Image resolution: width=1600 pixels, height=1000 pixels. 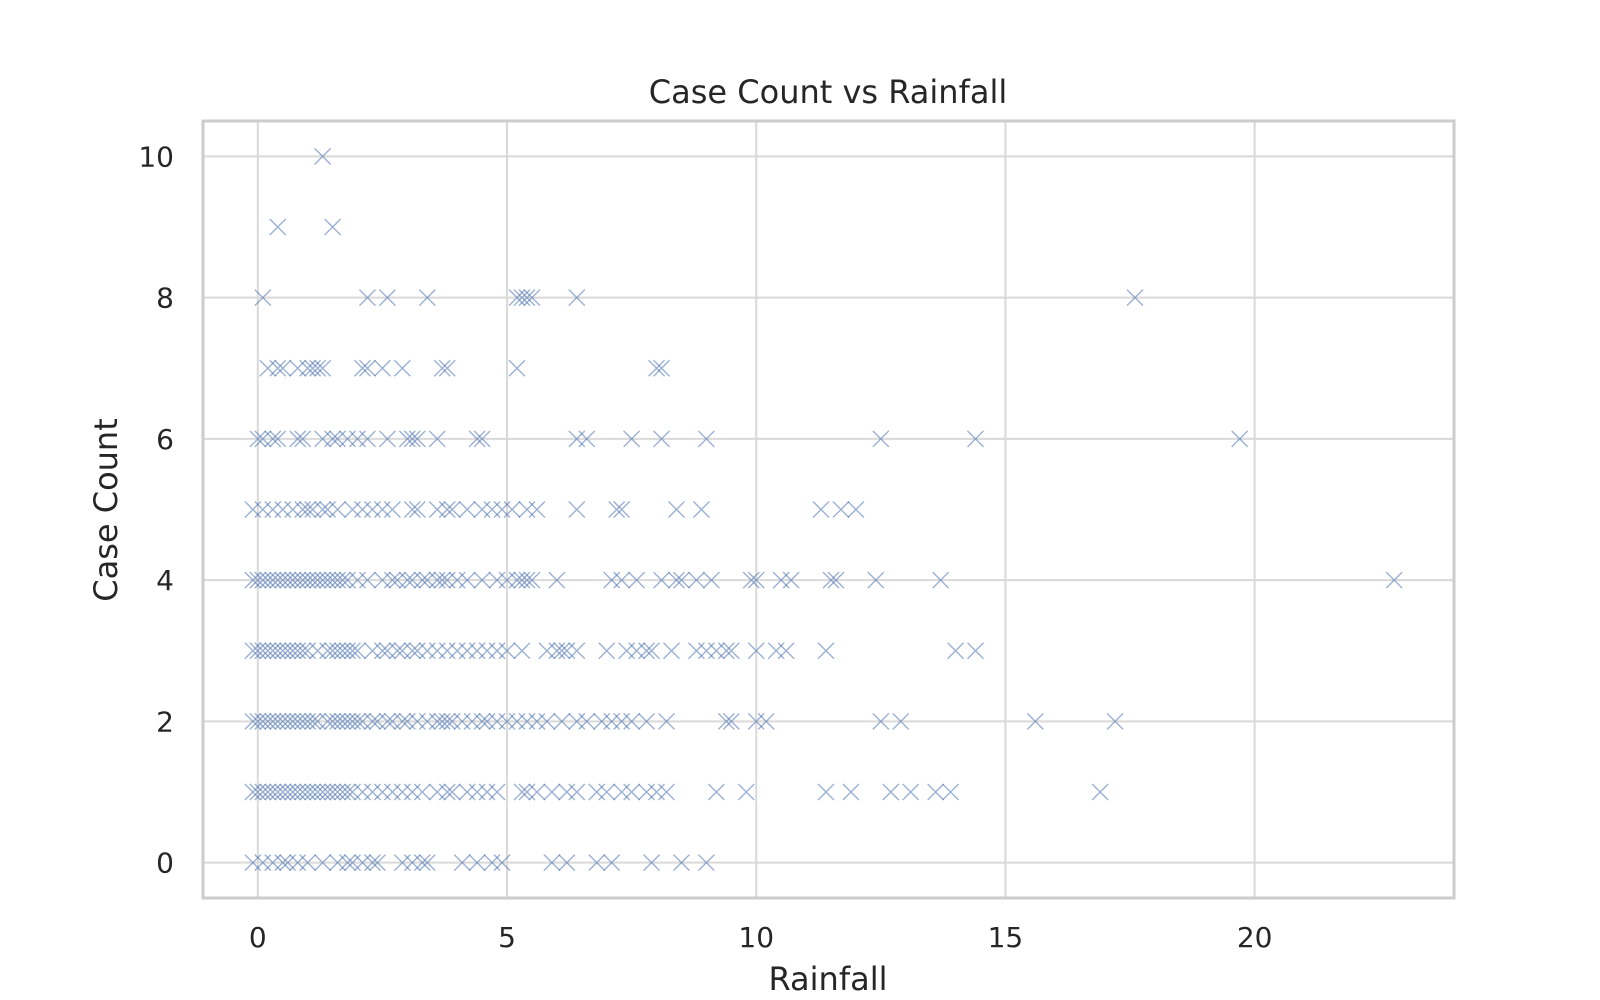 What do you see at coordinates (828, 92) in the screenshot?
I see `chart-title: Case Count vs Rainfall` at bounding box center [828, 92].